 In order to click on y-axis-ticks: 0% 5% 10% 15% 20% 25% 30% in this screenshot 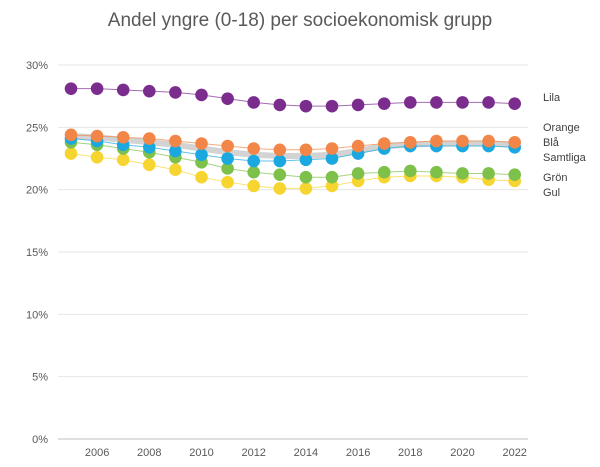, I will do `click(37, 253)`.